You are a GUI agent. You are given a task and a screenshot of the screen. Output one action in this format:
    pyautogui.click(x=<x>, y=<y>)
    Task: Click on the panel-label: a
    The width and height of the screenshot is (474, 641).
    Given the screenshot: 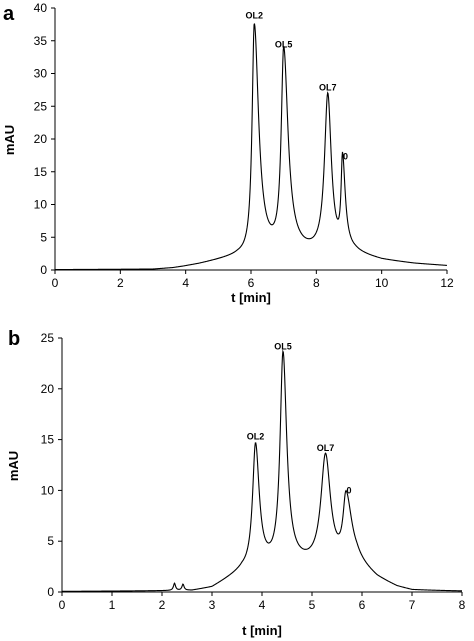 What is the action you would take?
    pyautogui.click(x=9, y=14)
    